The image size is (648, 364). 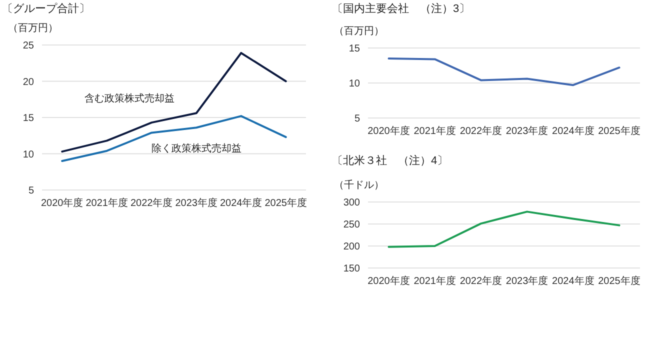 What do you see at coordinates (196, 148) in the screenshot?
I see `series-label: 除く政策株式売却益` at bounding box center [196, 148].